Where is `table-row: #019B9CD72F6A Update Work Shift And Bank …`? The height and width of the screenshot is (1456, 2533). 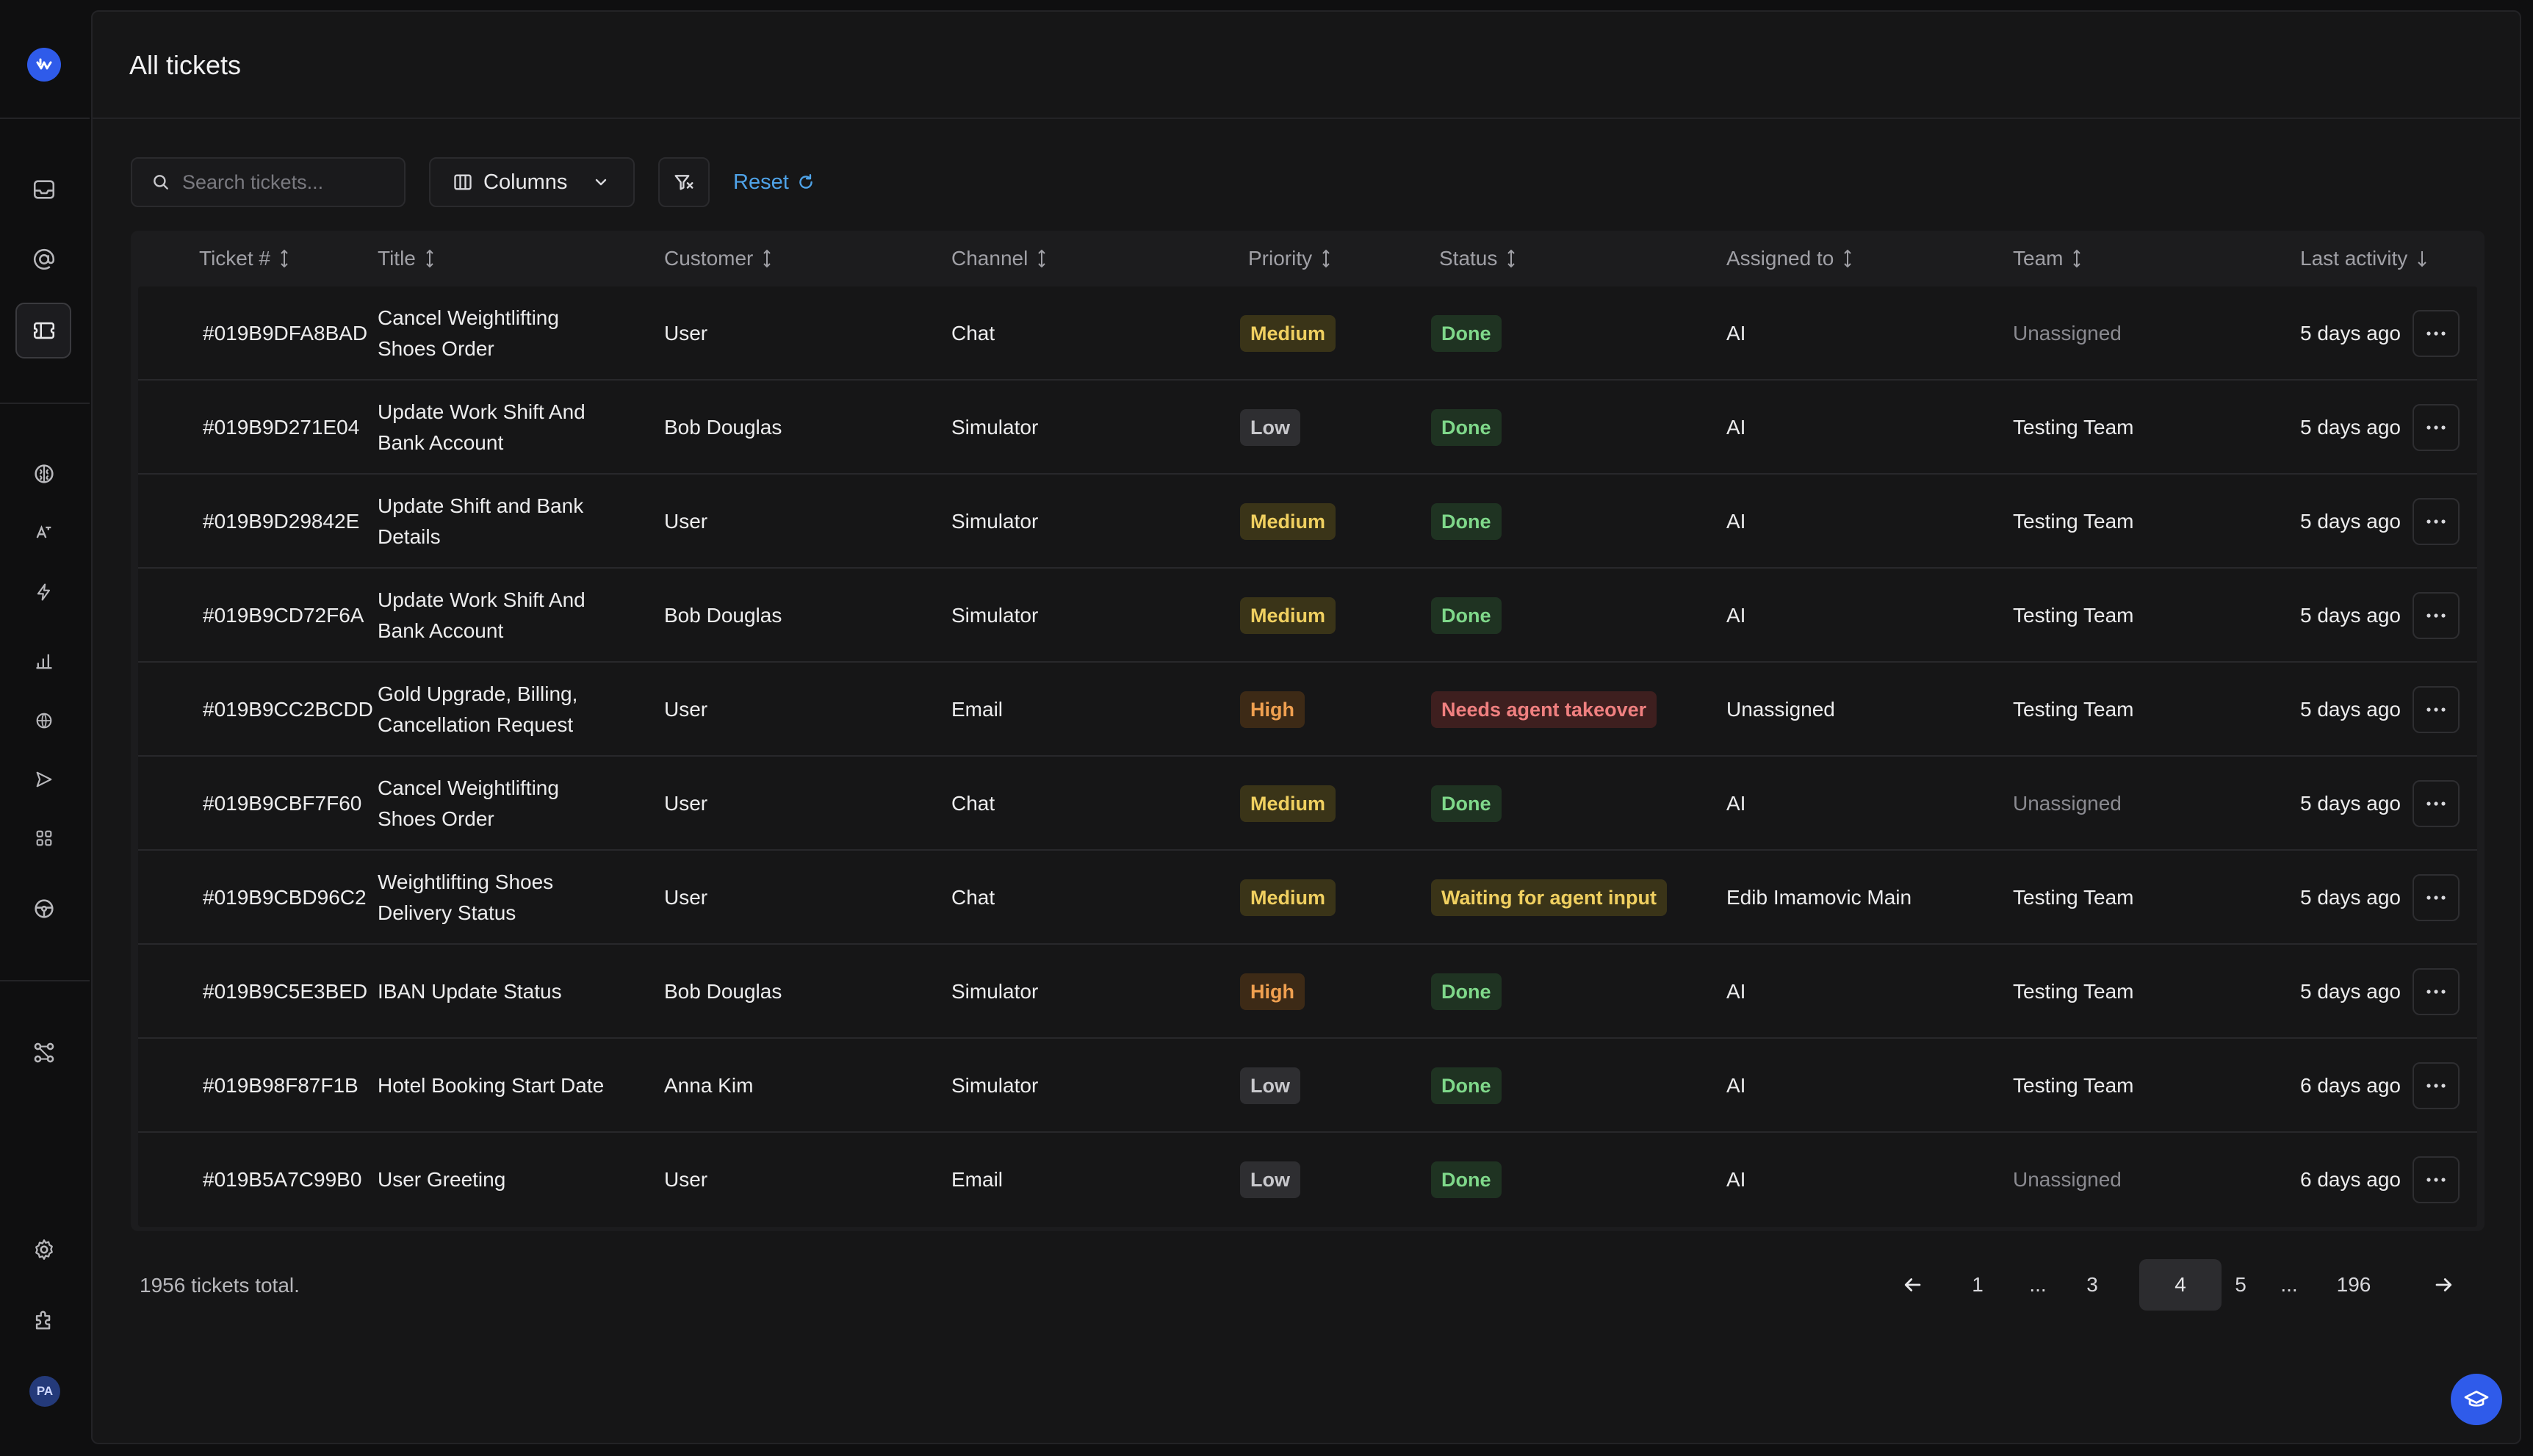 table-row: #019B9CD72F6A Update Work Shift And Bank … is located at coordinates (1307, 616).